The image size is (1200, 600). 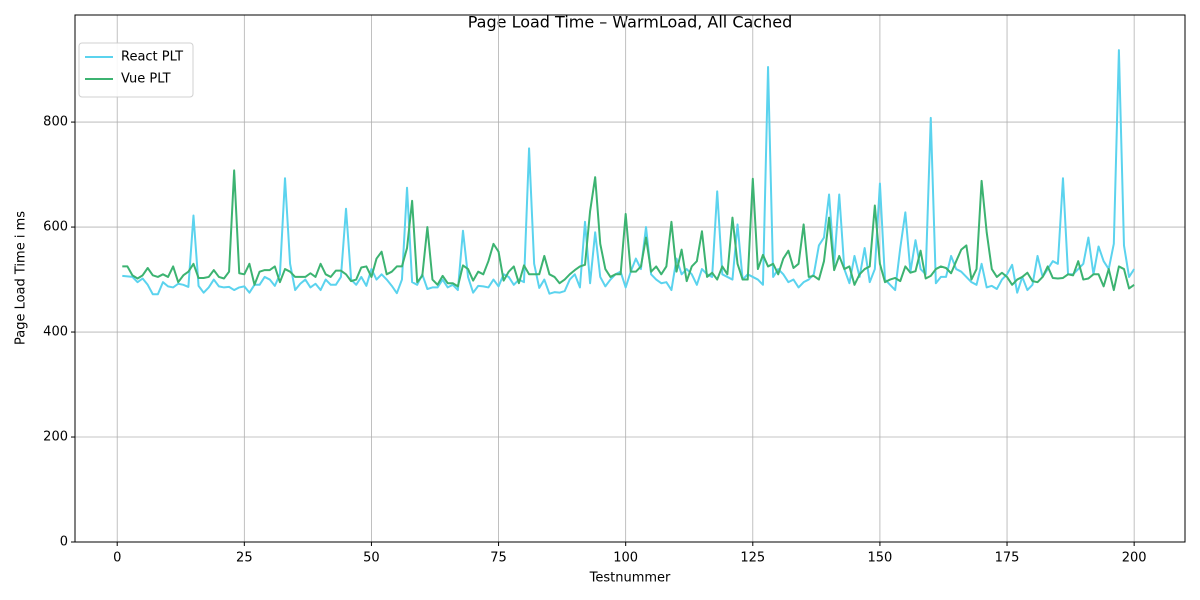 I want to click on y-tick-label: 0, so click(x=64, y=542).